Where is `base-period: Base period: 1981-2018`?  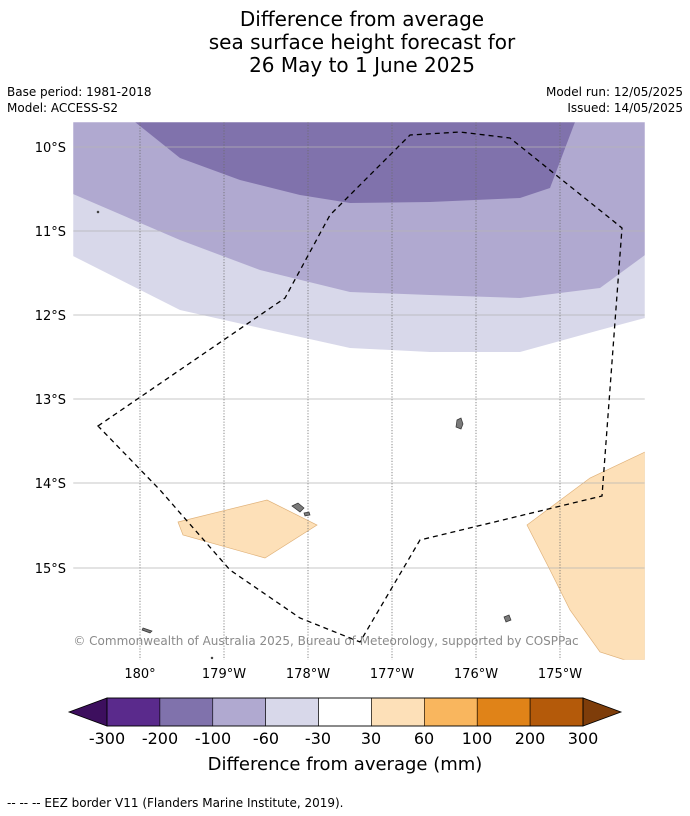 base-period: Base period: 1981-2018 is located at coordinates (79, 92).